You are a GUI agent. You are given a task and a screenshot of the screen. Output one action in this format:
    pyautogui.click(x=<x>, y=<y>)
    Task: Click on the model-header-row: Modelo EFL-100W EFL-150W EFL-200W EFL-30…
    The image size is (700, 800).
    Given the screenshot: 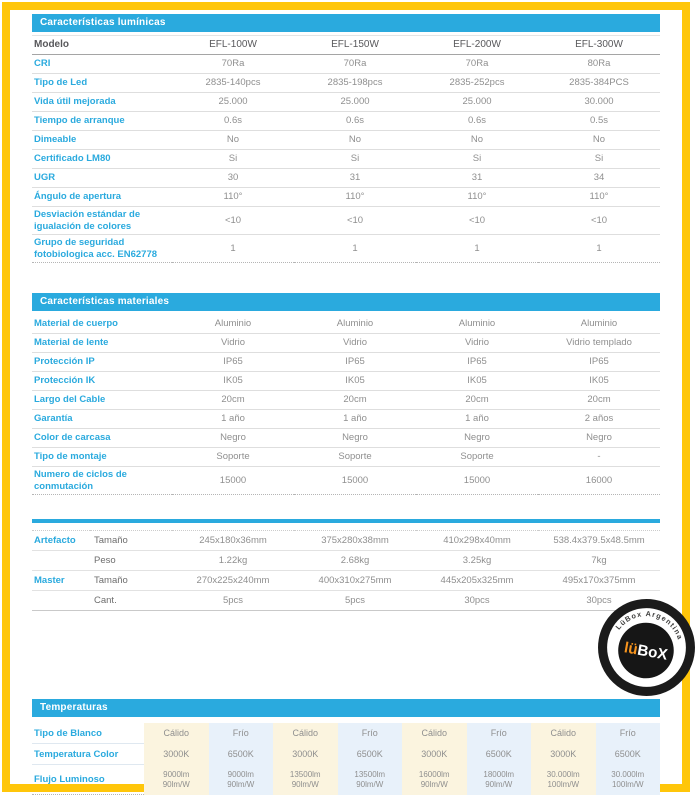 What is the action you would take?
    pyautogui.click(x=346, y=45)
    